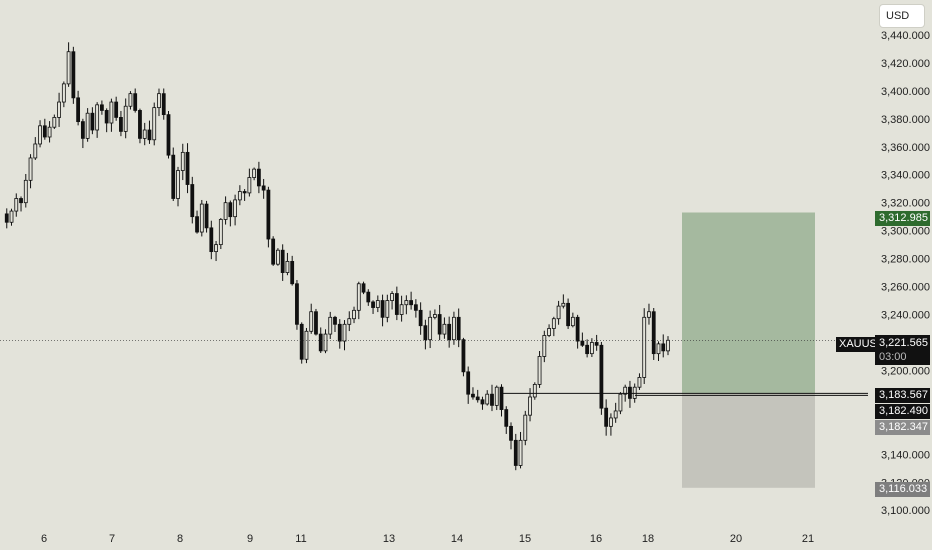 The height and width of the screenshot is (550, 932). Describe the element at coordinates (748, 303) in the screenshot. I see `profit-zone` at that location.